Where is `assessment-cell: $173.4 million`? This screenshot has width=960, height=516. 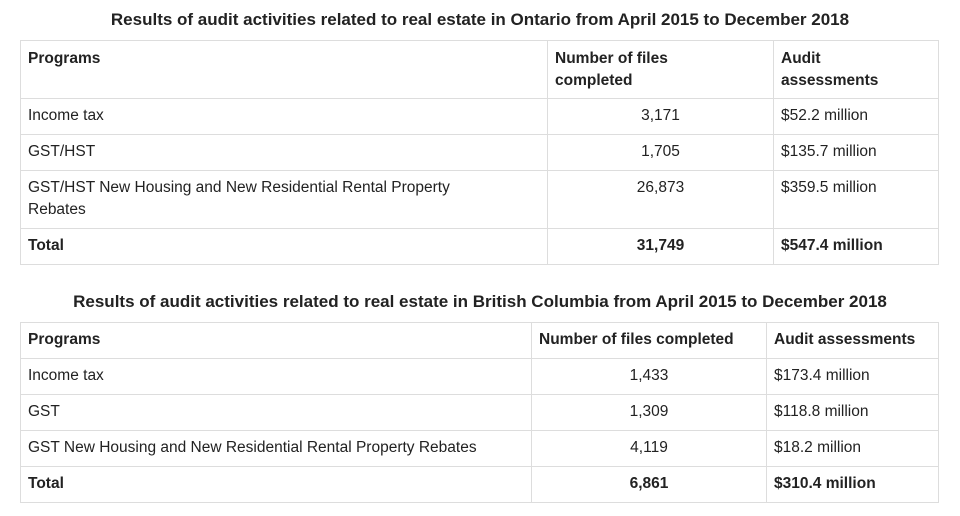
assessment-cell: $173.4 million is located at coordinates (852, 376).